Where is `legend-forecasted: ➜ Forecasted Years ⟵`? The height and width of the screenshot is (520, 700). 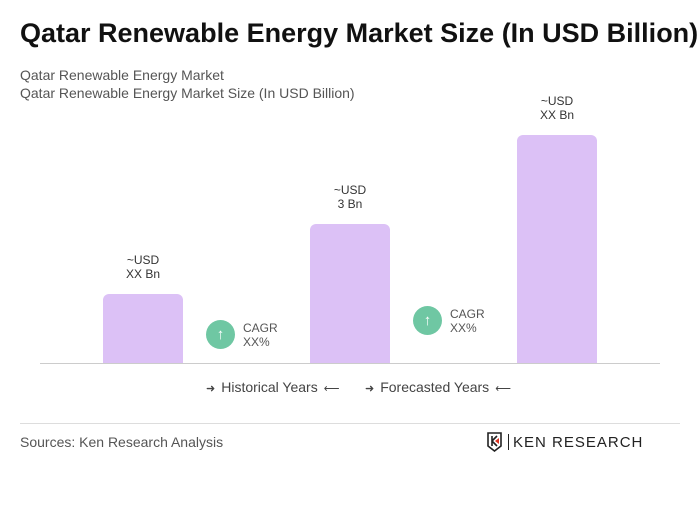
legend-forecasted: ➜ Forecasted Years ⟵ is located at coordinates (438, 387).